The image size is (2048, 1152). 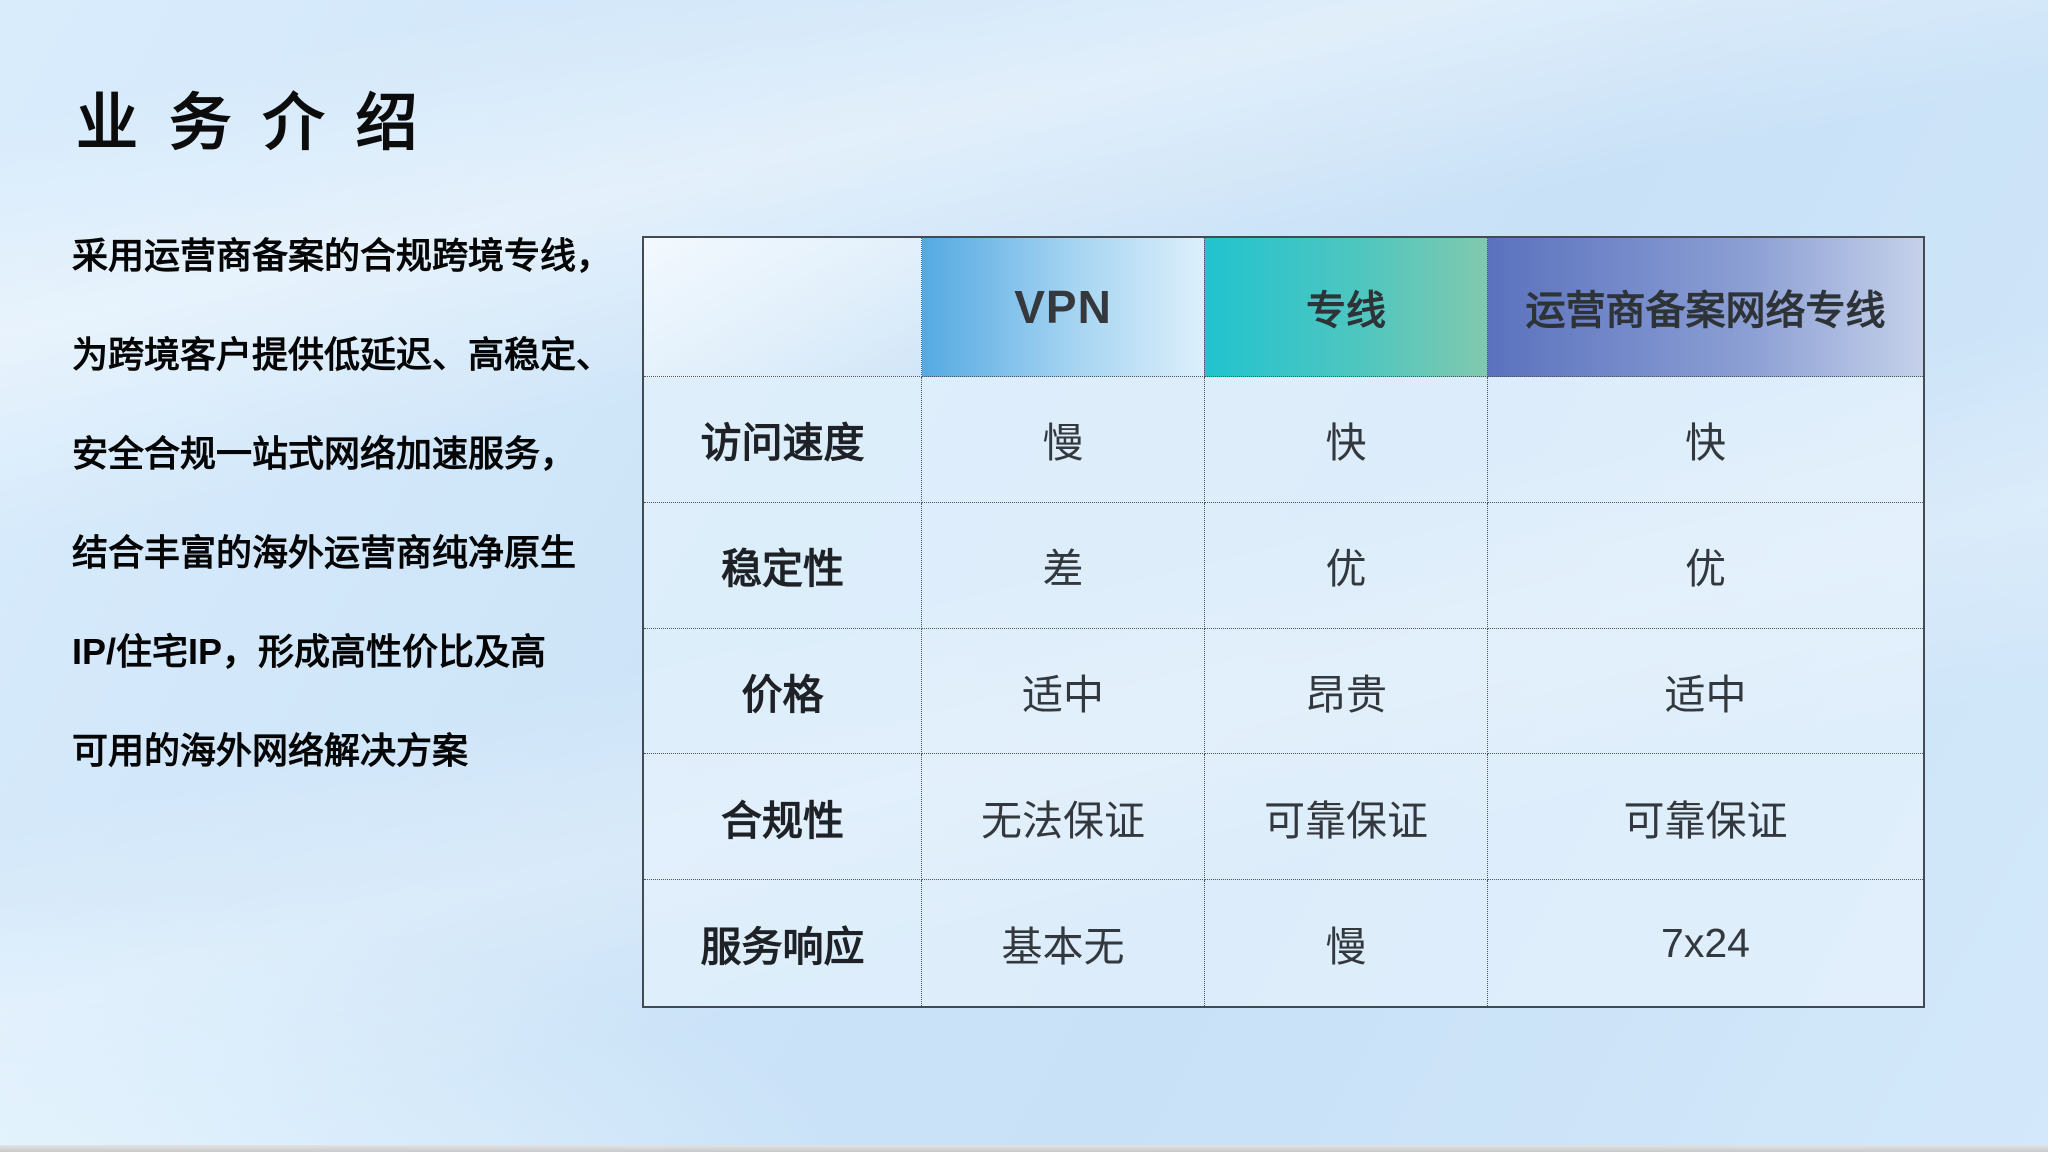 What do you see at coordinates (342, 255) in the screenshot?
I see `intro-line: 采用运营商备案的合规跨境专线，` at bounding box center [342, 255].